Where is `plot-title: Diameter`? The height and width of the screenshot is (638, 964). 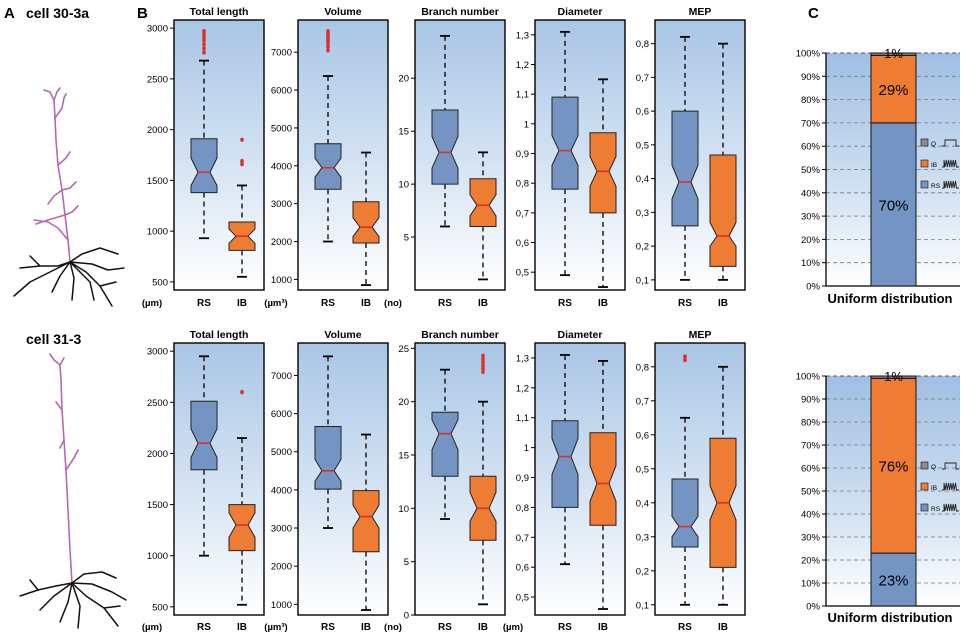
plot-title: Diameter is located at coordinates (580, 335).